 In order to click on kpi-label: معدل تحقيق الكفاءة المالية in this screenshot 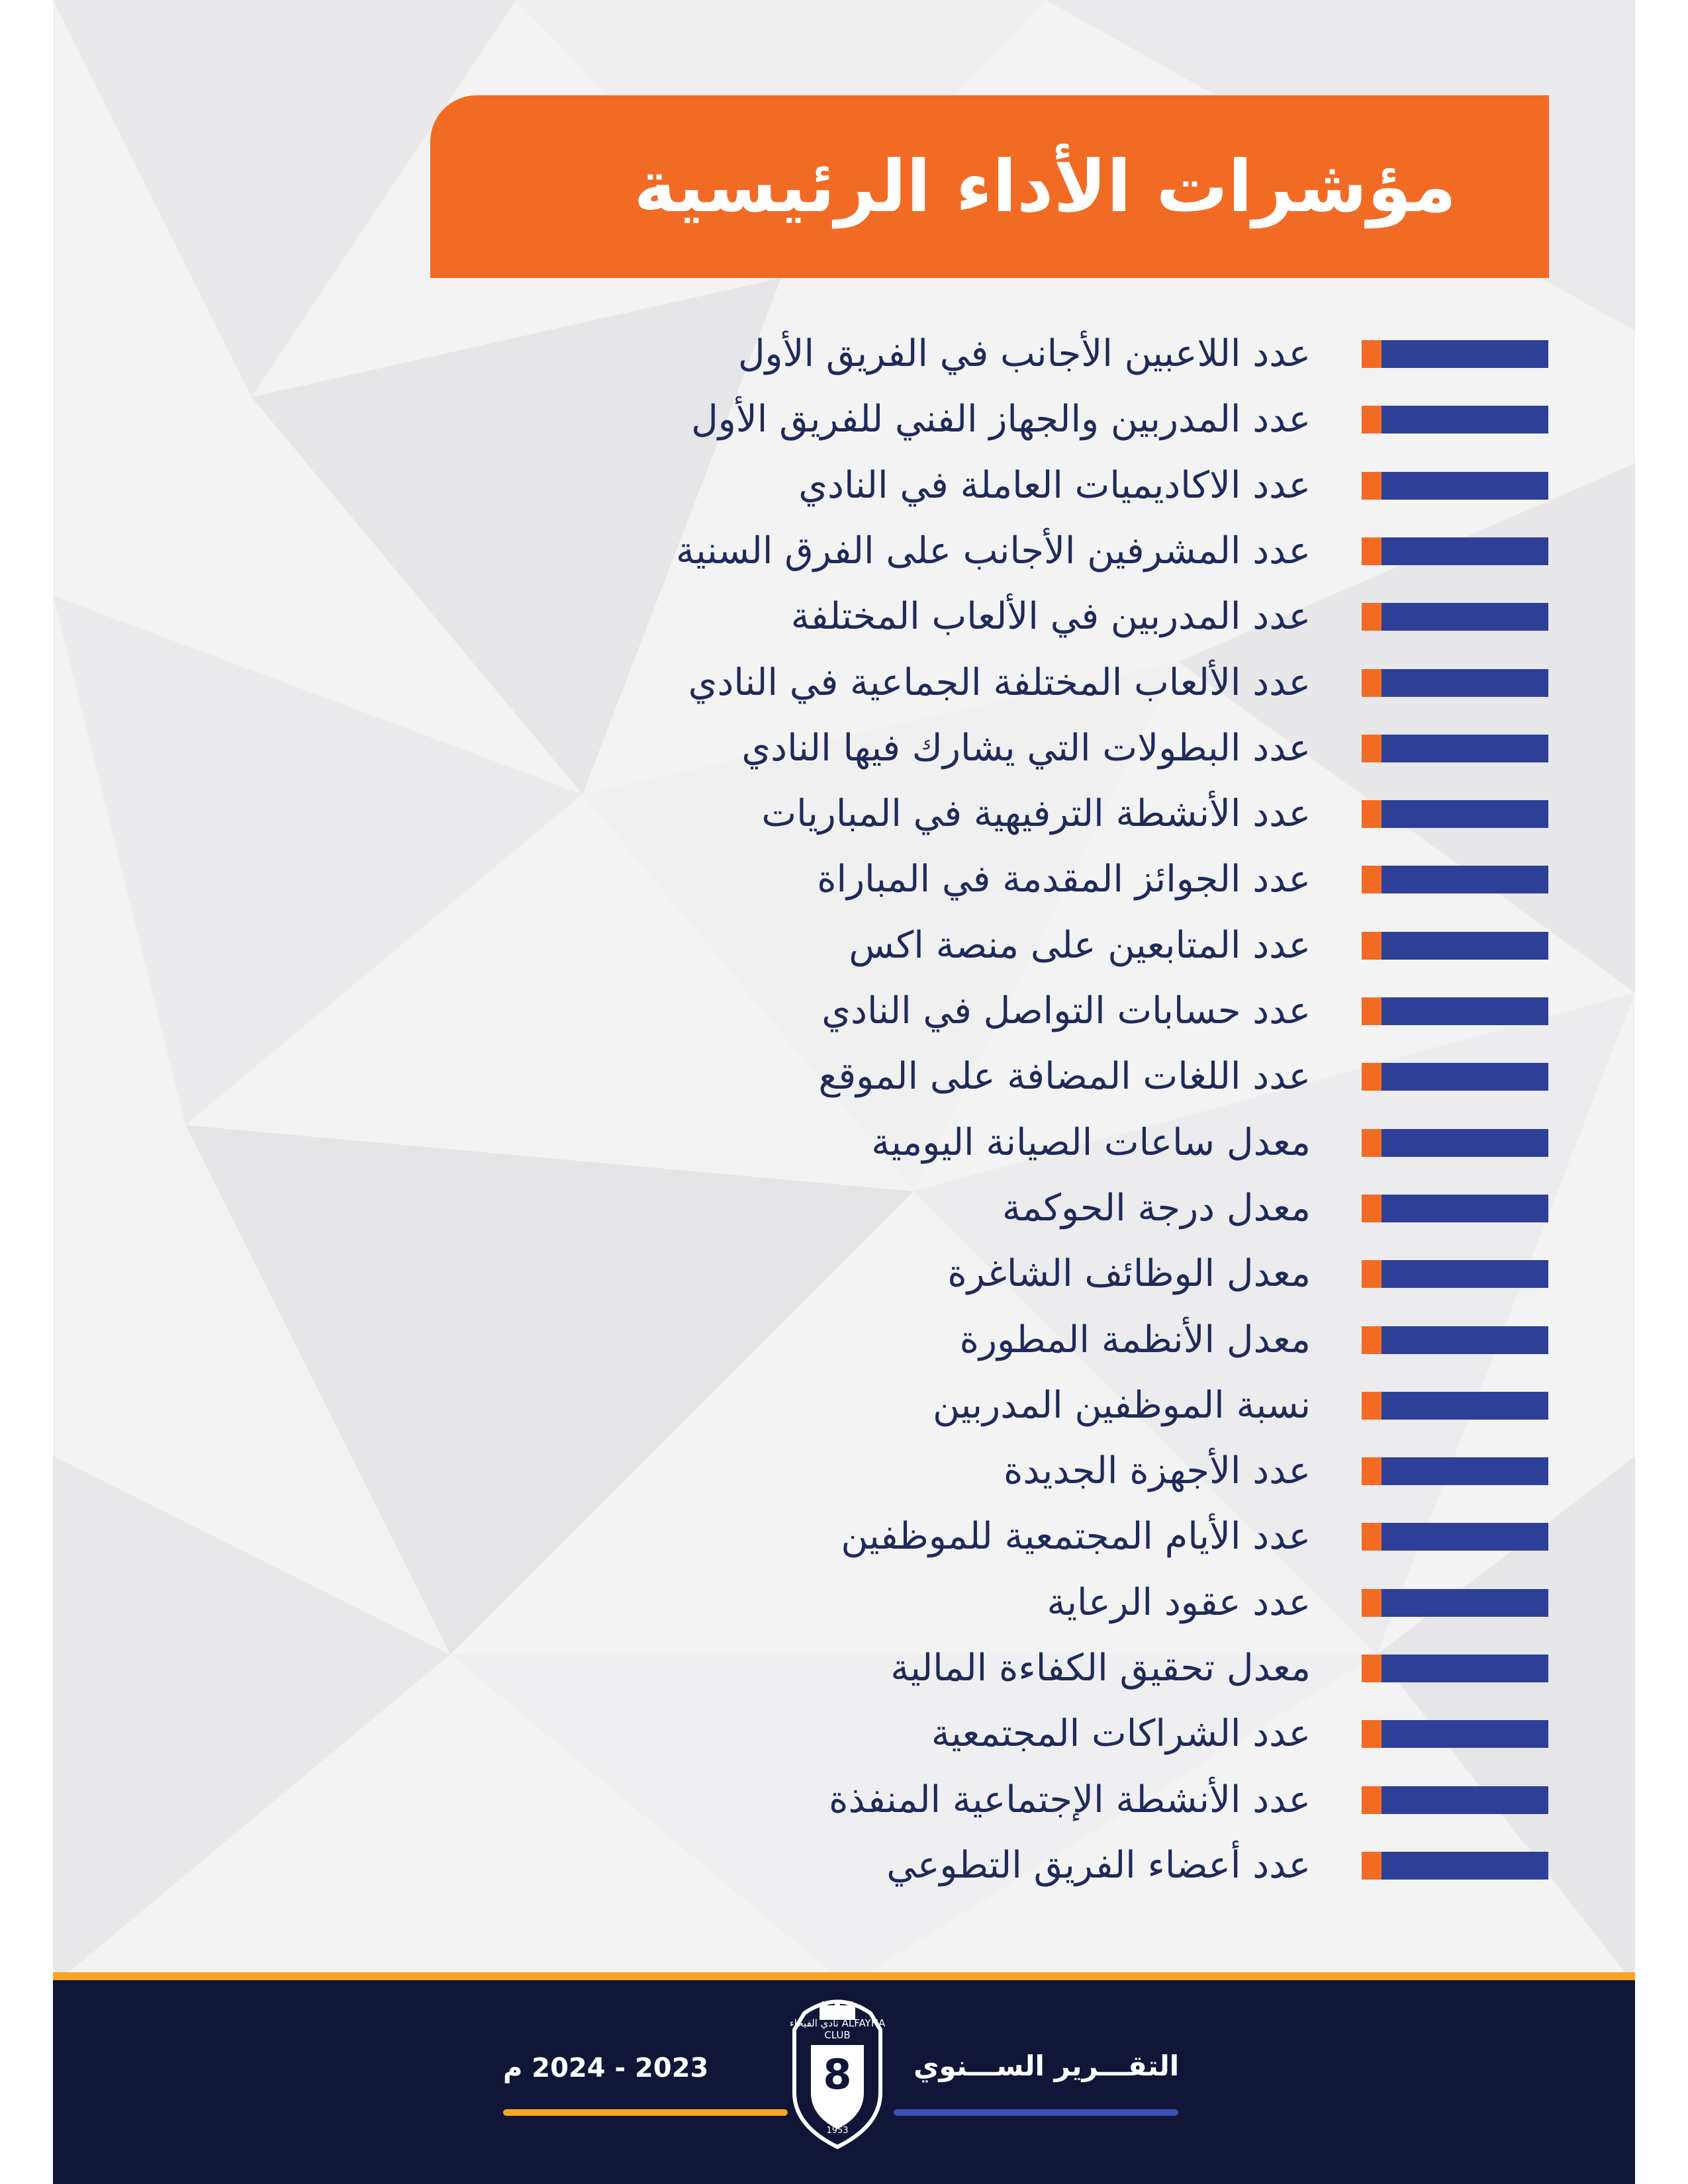, I will do `click(1100, 1669)`.